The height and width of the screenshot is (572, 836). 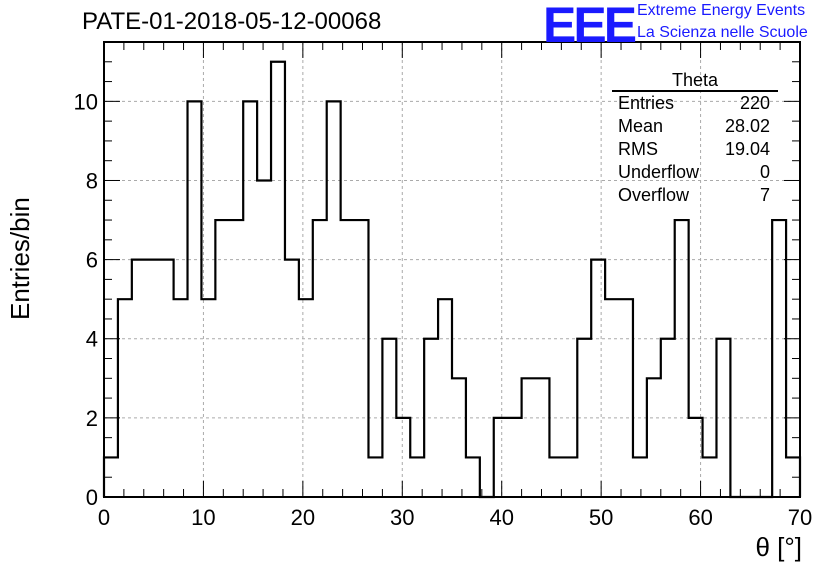 What do you see at coordinates (747, 149) in the screenshot?
I see `stats-value: 19.04` at bounding box center [747, 149].